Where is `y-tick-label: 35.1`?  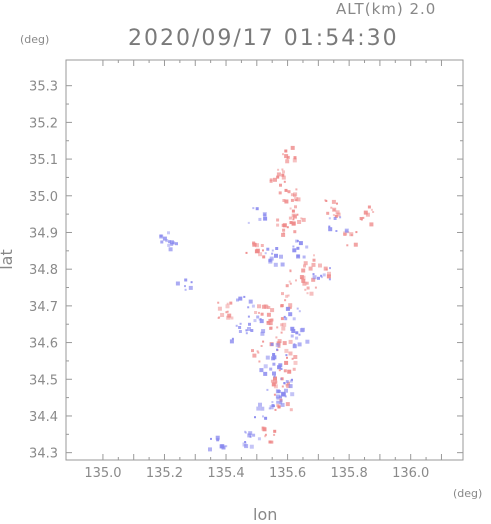 y-tick-label: 35.1 is located at coordinates (43, 160).